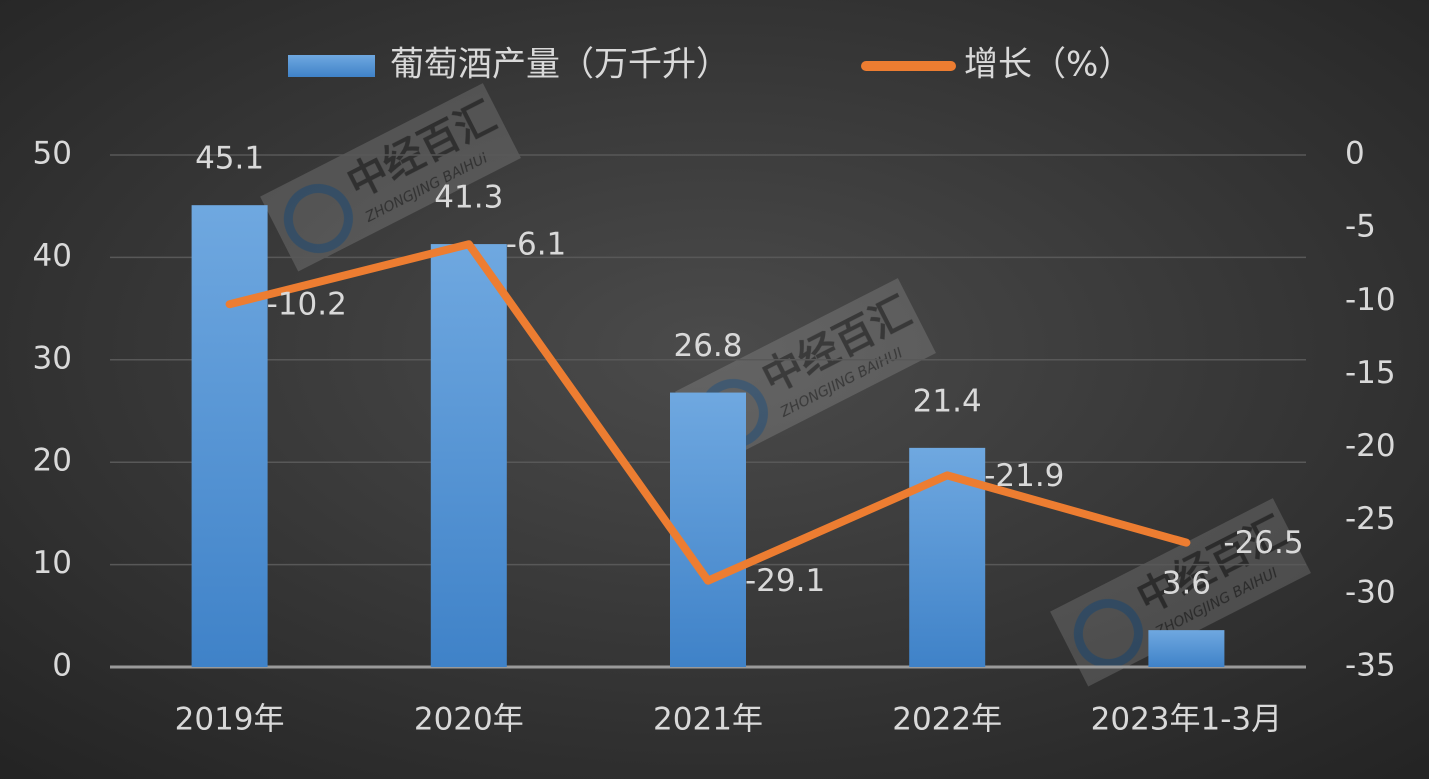 The height and width of the screenshot is (779, 1429). I want to click on y-tick-label: 20, so click(52, 461).